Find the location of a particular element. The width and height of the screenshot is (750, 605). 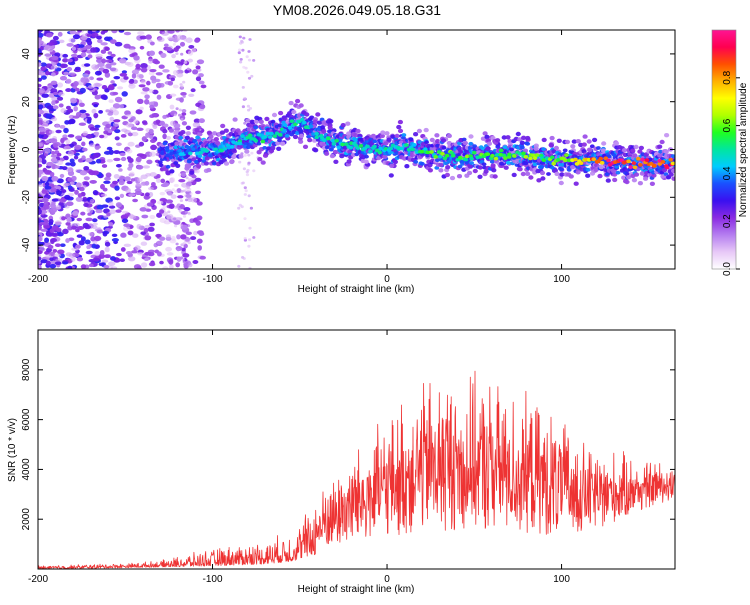

spectrogram-y-tick-label: 0 is located at coordinates (26, 149).